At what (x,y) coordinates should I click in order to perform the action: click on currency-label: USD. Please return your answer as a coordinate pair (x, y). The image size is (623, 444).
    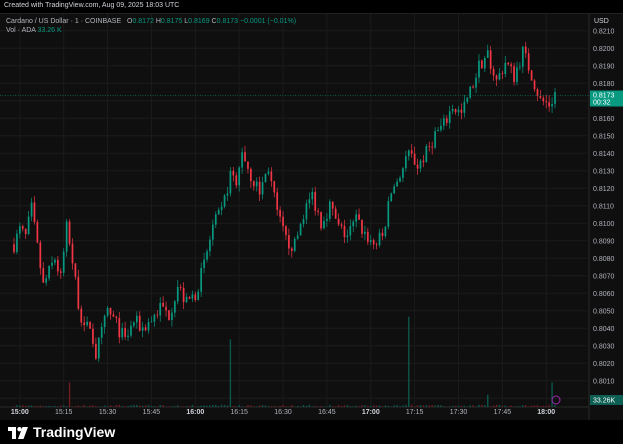
    Looking at the image, I should click on (601, 21).